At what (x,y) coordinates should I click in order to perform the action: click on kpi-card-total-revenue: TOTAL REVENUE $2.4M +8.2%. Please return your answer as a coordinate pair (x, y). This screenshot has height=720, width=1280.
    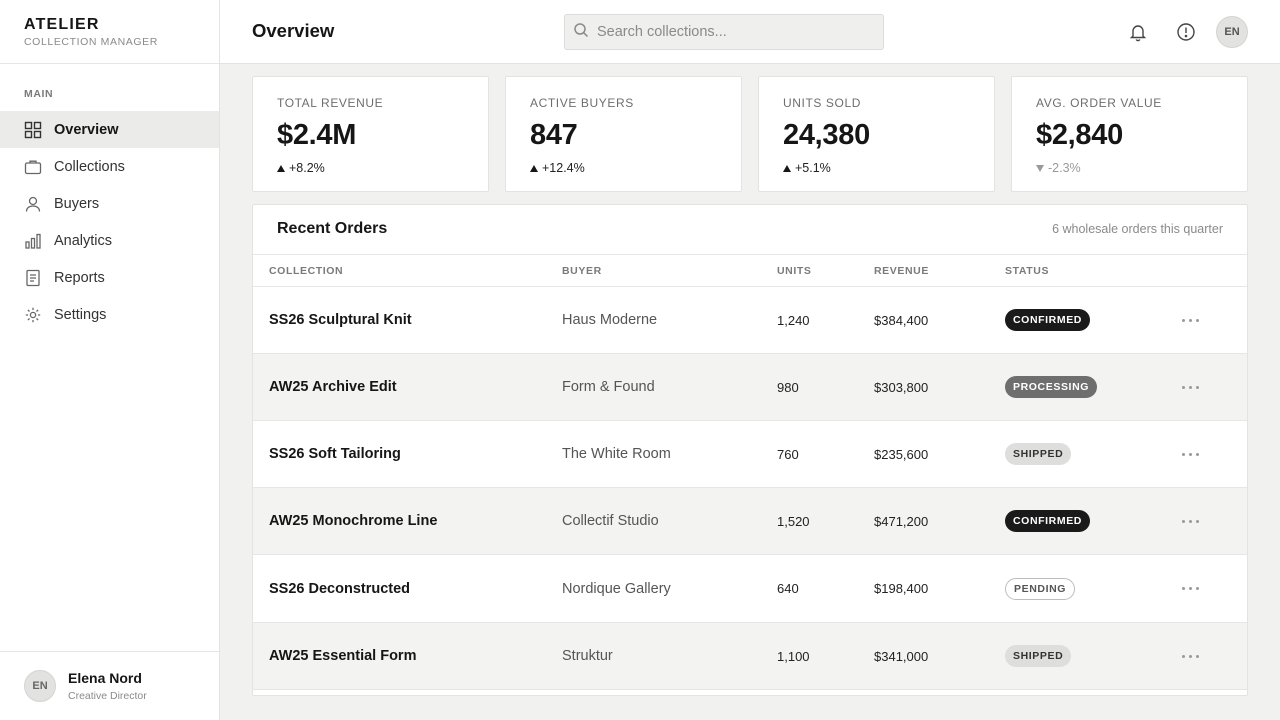
    Looking at the image, I should click on (370, 134).